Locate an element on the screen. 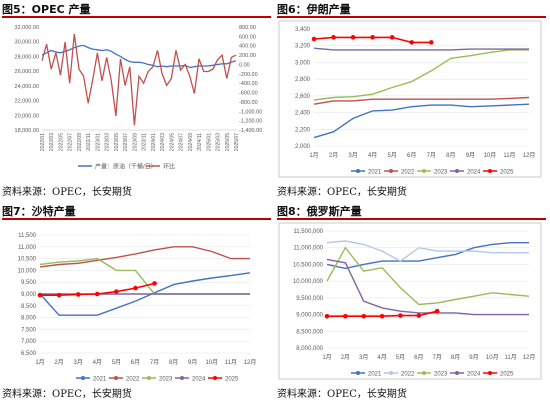 This screenshot has width=550, height=403. x-tick-label: 2024/03 is located at coordinates (163, 142).